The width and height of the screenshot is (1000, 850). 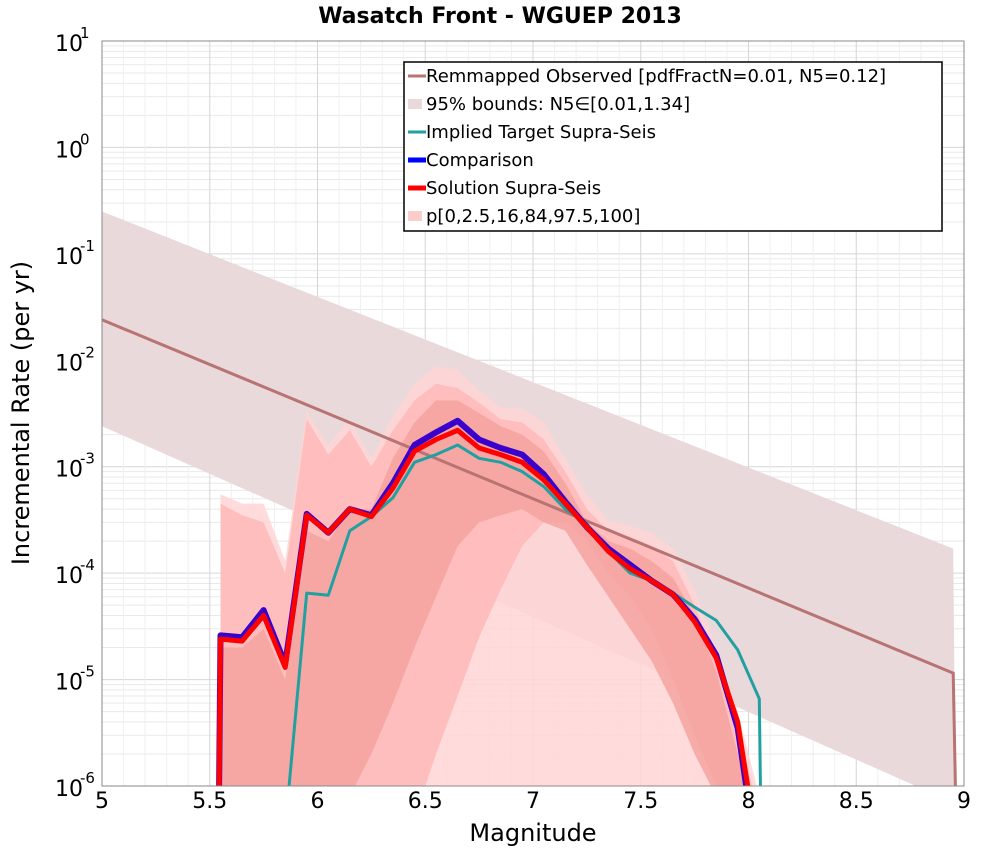 I want to click on x-tick-label: 5.5, so click(x=209, y=801).